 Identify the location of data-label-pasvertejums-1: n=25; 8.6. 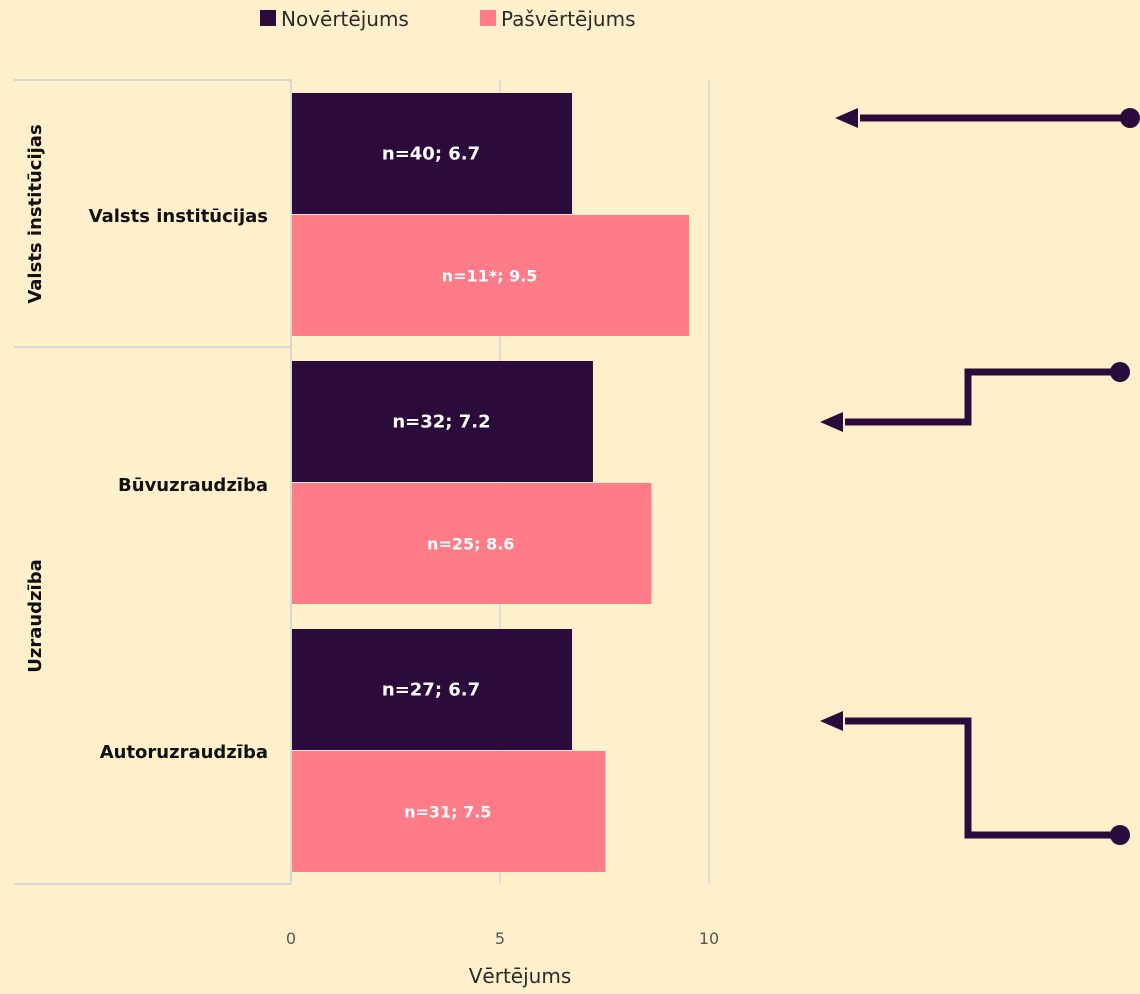
(470, 544).